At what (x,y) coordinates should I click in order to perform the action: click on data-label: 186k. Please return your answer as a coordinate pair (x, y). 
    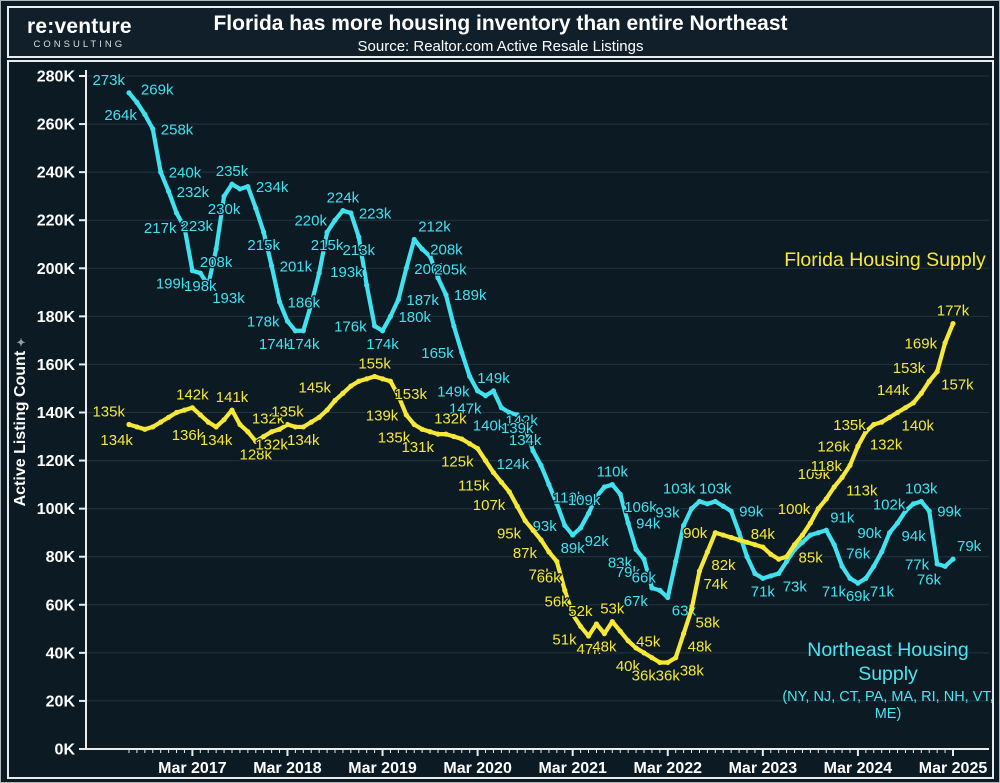
    Looking at the image, I should click on (304, 302).